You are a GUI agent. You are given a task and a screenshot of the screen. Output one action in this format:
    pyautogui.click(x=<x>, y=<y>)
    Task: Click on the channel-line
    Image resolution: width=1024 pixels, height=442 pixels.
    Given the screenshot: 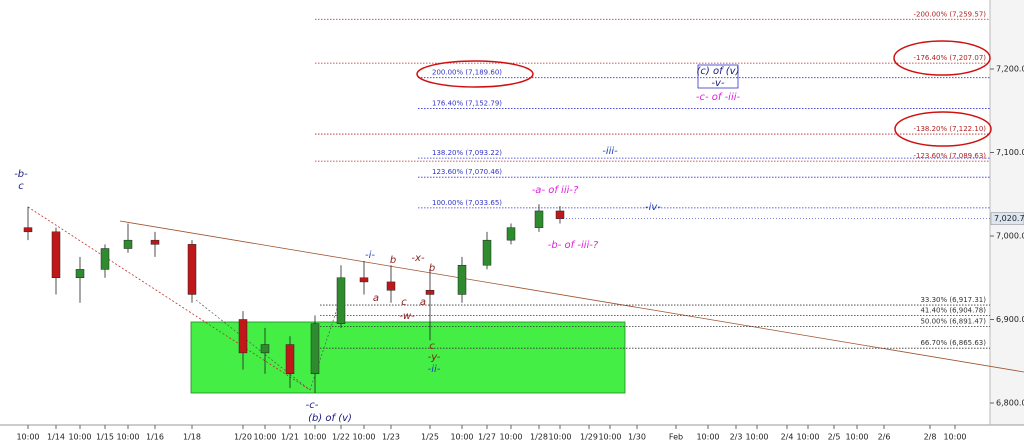 What is the action you would take?
    pyautogui.click(x=169, y=298)
    